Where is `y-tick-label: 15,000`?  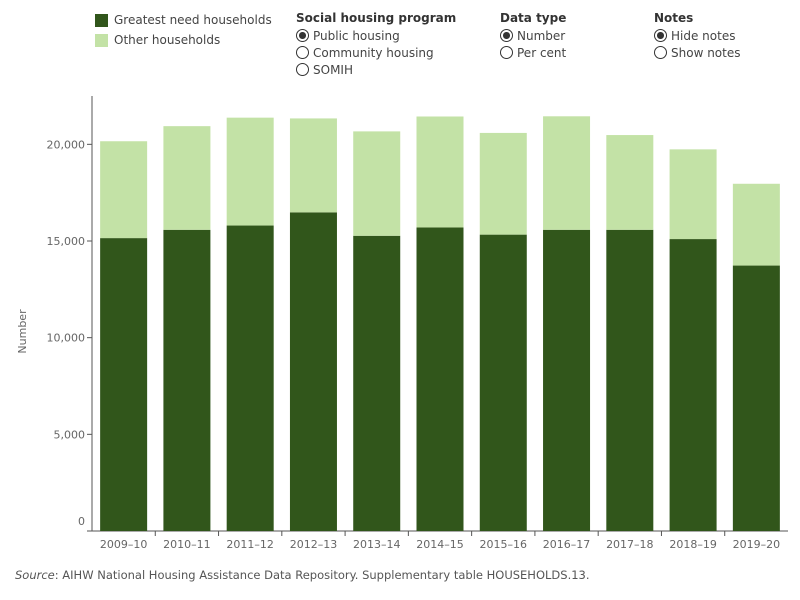 y-tick-label: 15,000 is located at coordinates (66, 241).